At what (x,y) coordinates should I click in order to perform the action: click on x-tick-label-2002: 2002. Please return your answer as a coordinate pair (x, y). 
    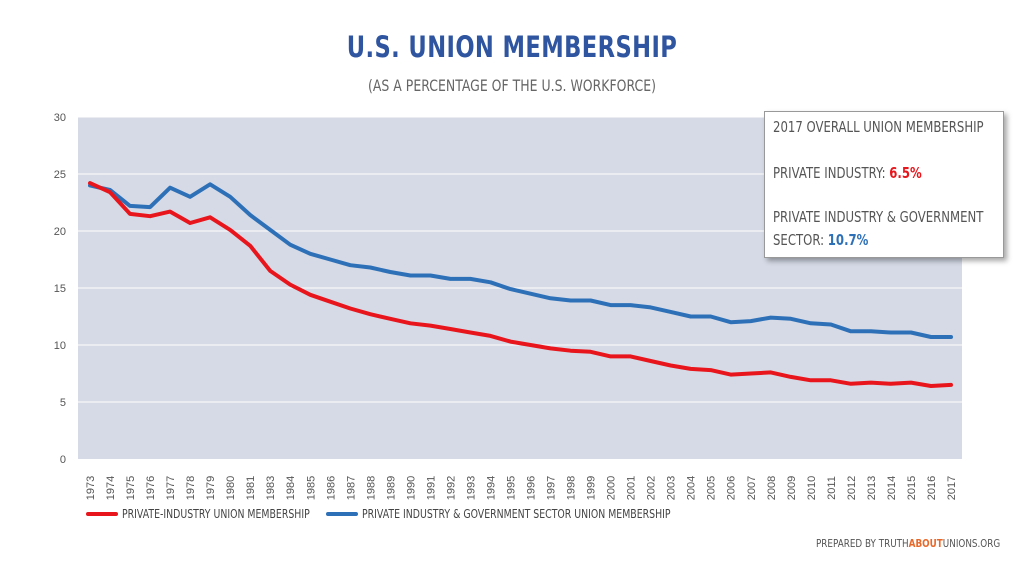
    Looking at the image, I should click on (652, 488).